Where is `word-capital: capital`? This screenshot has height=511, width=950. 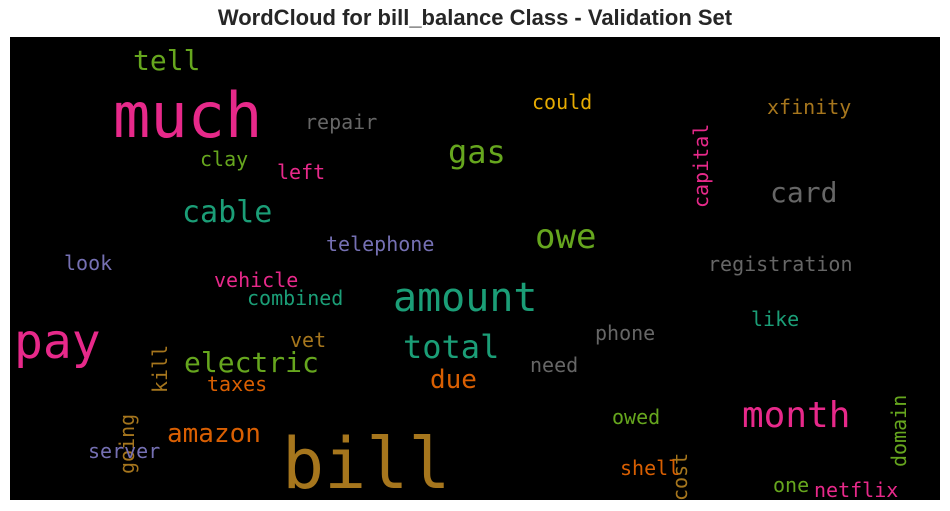
word-capital: capital is located at coordinates (701, 165).